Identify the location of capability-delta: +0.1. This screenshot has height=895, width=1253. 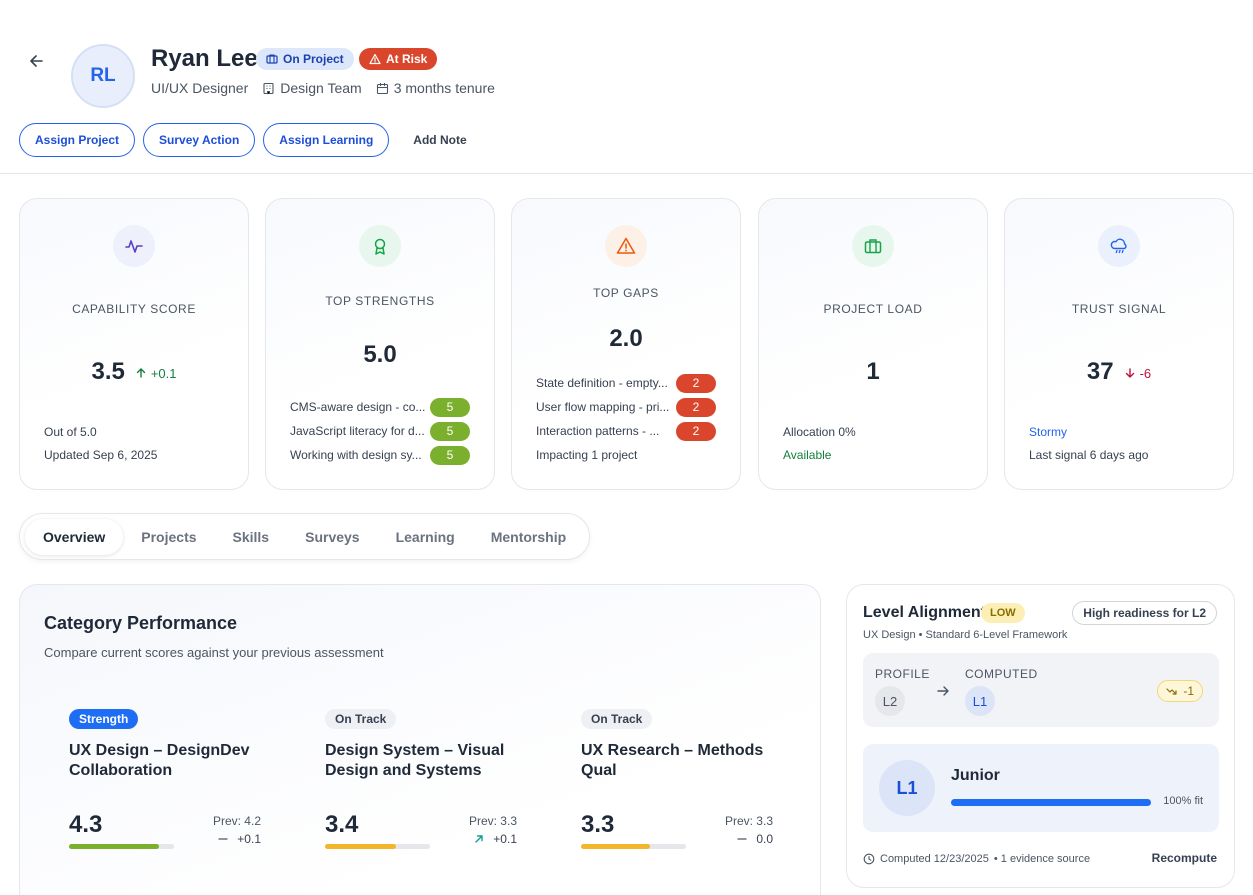
(156, 373).